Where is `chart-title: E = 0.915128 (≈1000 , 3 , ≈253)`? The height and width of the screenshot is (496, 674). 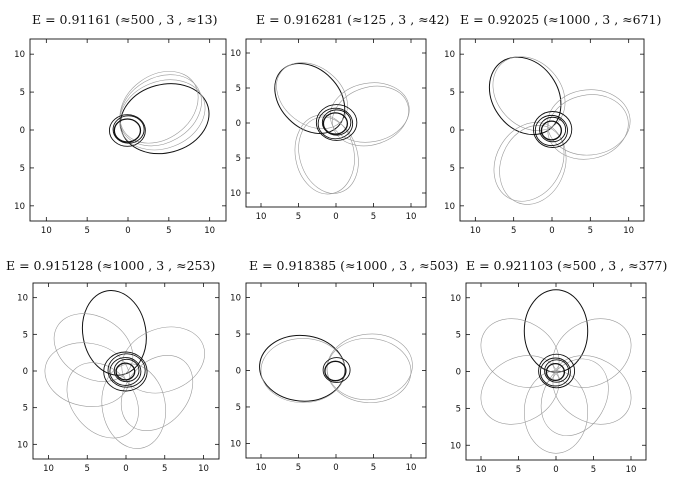 chart-title: E = 0.915128 (≈1000 , 3 , ≈253) is located at coordinates (111, 265).